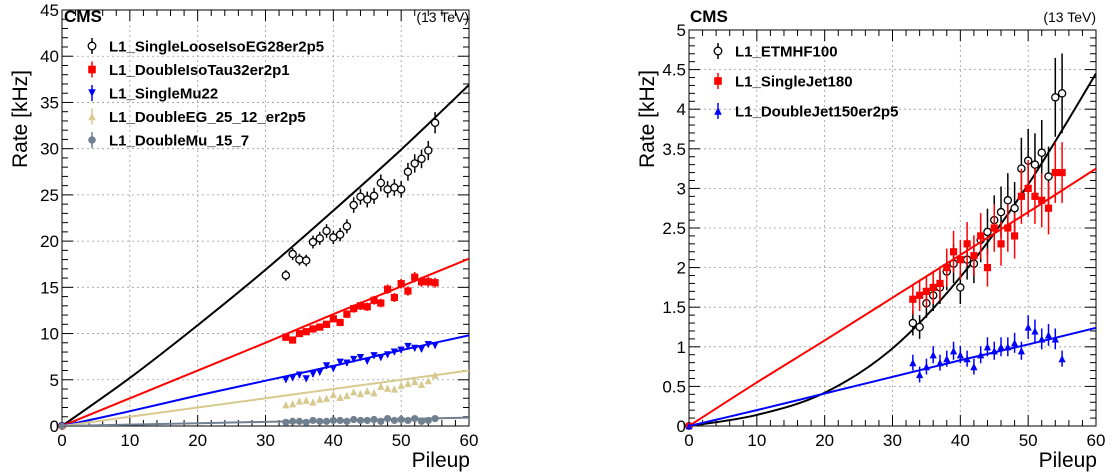  What do you see at coordinates (674, 307) in the screenshot?
I see `y-tick-label: 1.5` at bounding box center [674, 307].